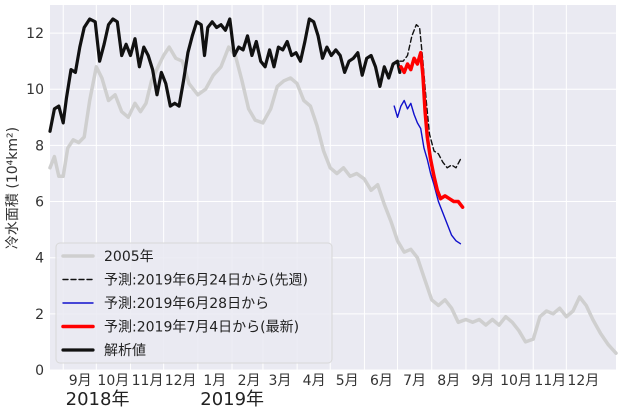 The width and height of the screenshot is (619, 410). What do you see at coordinates (39, 203) in the screenshot?
I see `y-tick-label: 6` at bounding box center [39, 203].